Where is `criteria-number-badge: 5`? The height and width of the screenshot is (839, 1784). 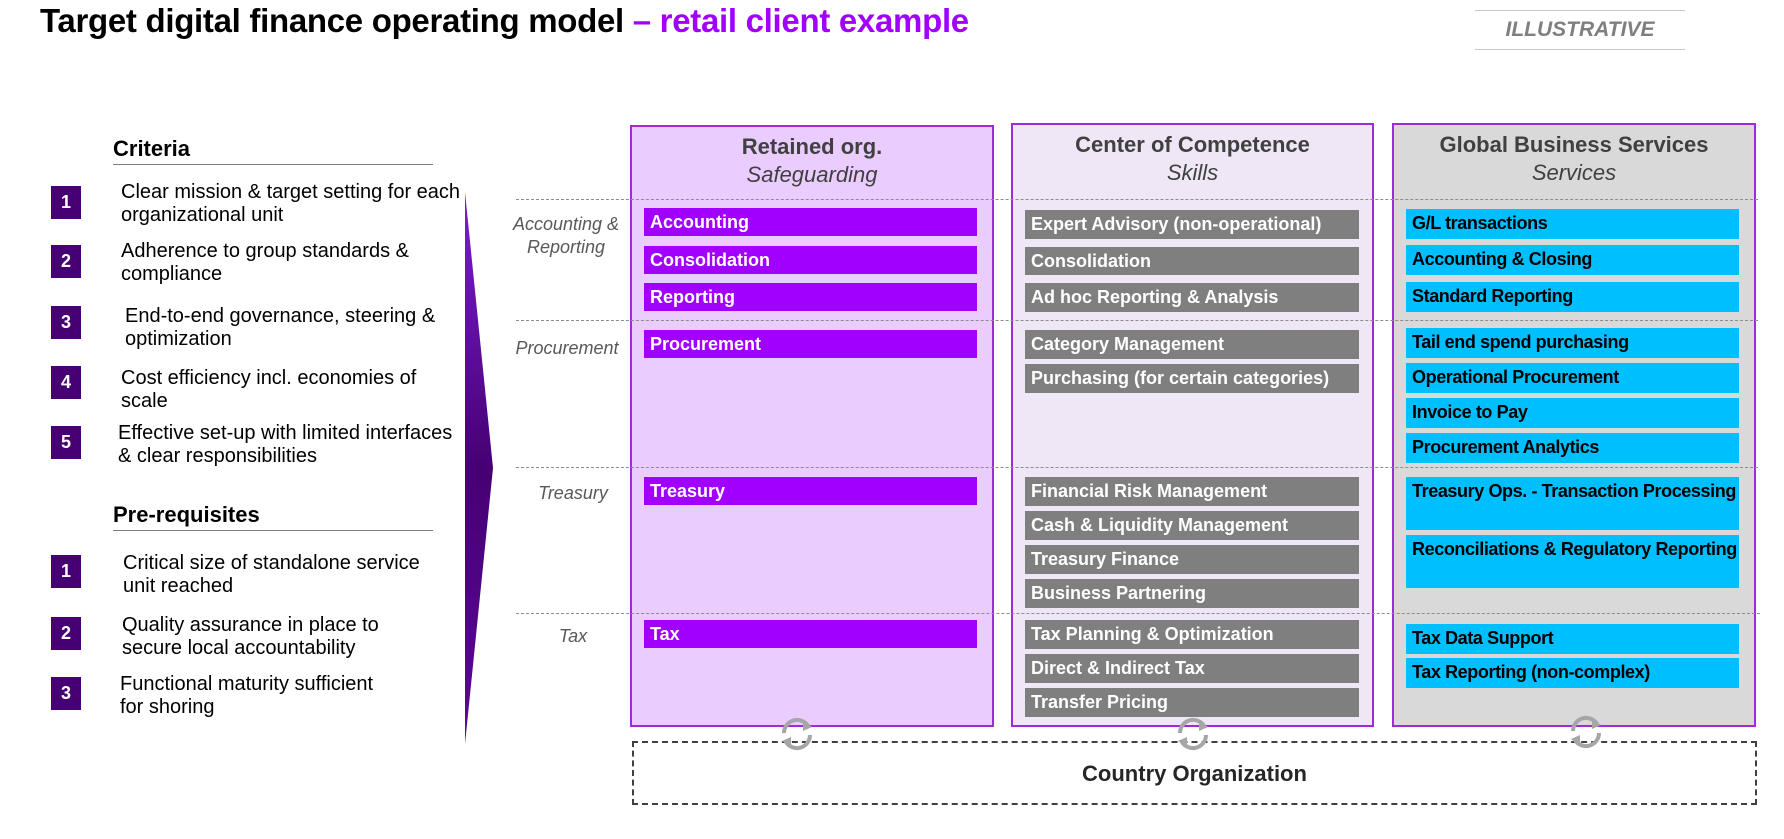
criteria-number-badge: 5 is located at coordinates (66, 442).